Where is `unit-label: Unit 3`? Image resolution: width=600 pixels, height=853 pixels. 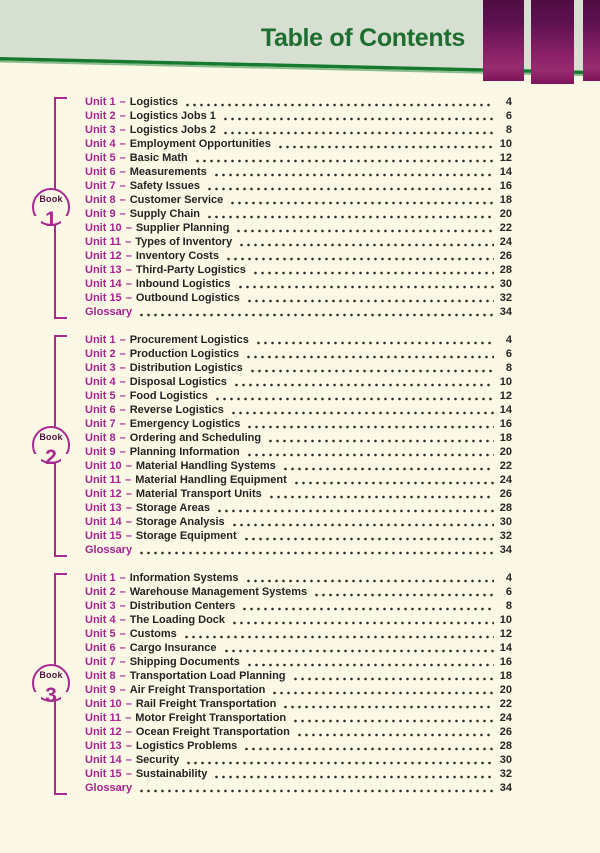
unit-label: Unit 3 is located at coordinates (100, 606).